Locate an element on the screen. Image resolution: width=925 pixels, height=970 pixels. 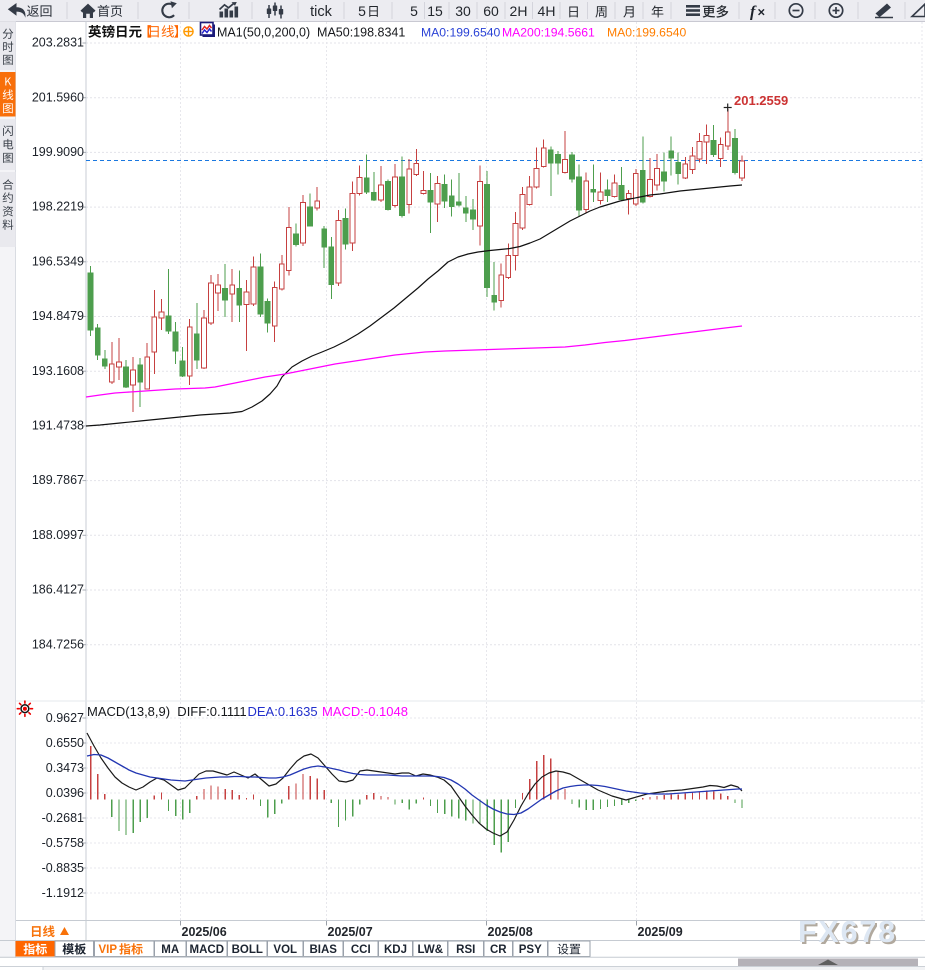
svg-text: PSY is located at coordinates (530, 950).